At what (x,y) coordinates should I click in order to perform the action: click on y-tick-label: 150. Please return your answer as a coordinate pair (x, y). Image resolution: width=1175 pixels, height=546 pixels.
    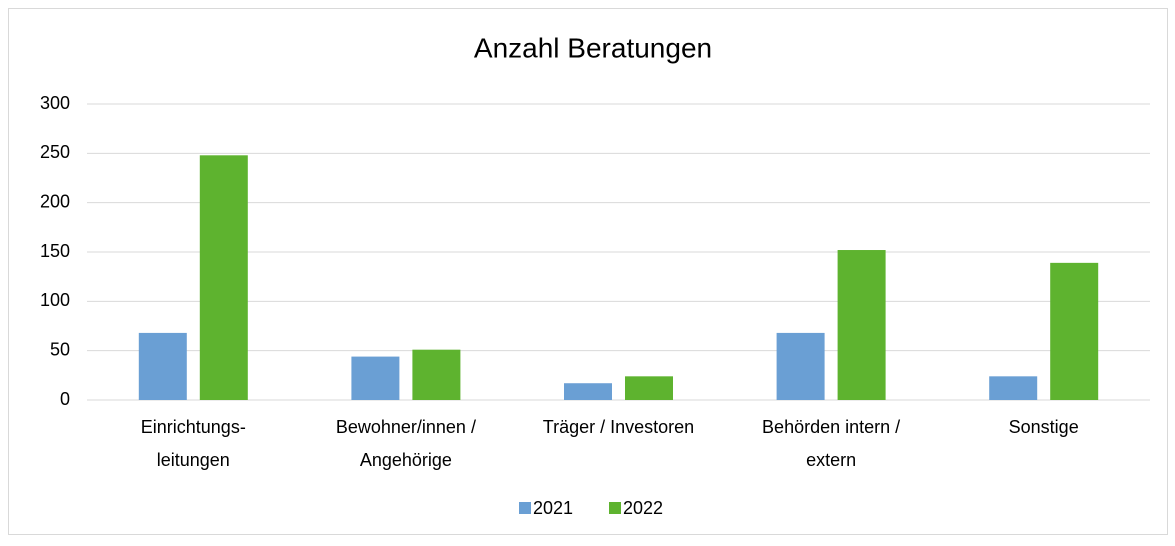
    Looking at the image, I should click on (55, 251).